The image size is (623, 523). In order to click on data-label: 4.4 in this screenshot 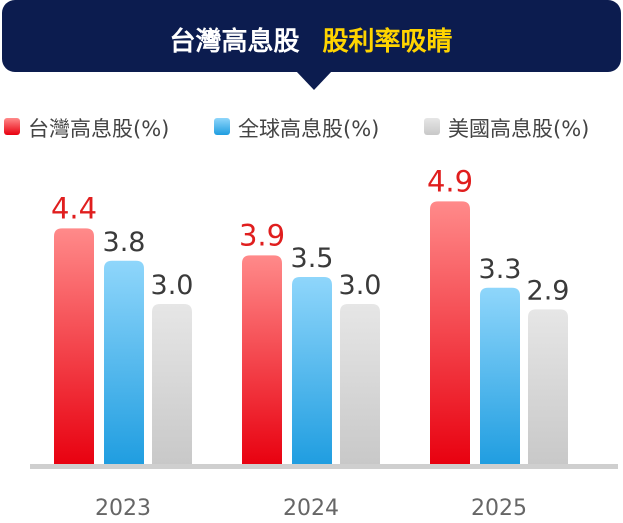, I will do `click(74, 208)`.